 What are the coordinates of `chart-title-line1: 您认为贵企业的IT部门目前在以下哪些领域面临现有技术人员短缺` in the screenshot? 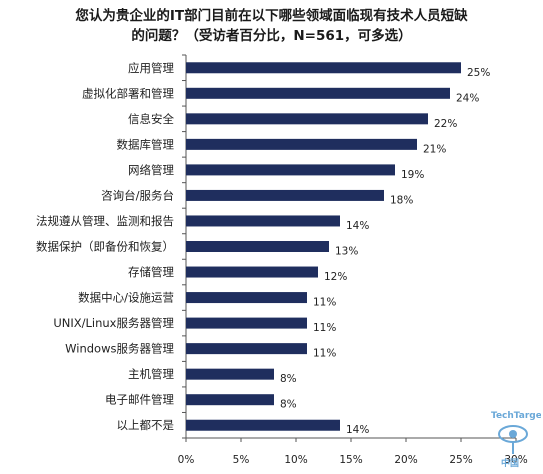 It's located at (271, 16).